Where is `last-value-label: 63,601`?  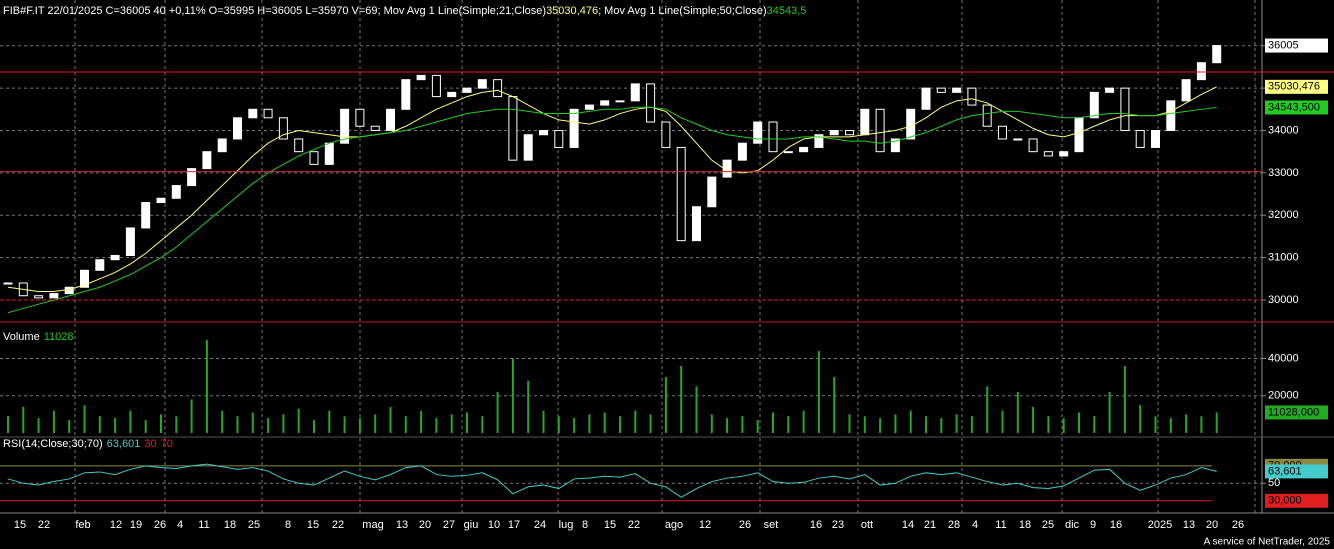
last-value-label: 63,601 is located at coordinates (1285, 471).